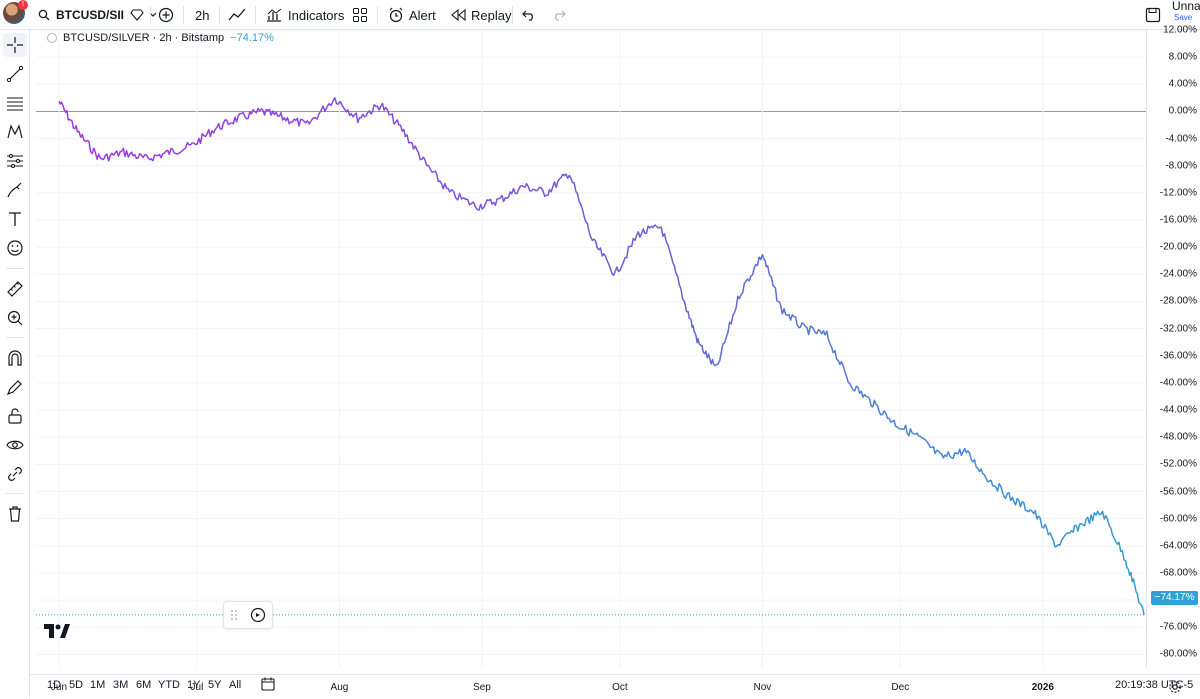 This screenshot has height=699, width=1200. What do you see at coordinates (1178, 410) in the screenshot?
I see `y-tick-label: -44.00%` at bounding box center [1178, 410].